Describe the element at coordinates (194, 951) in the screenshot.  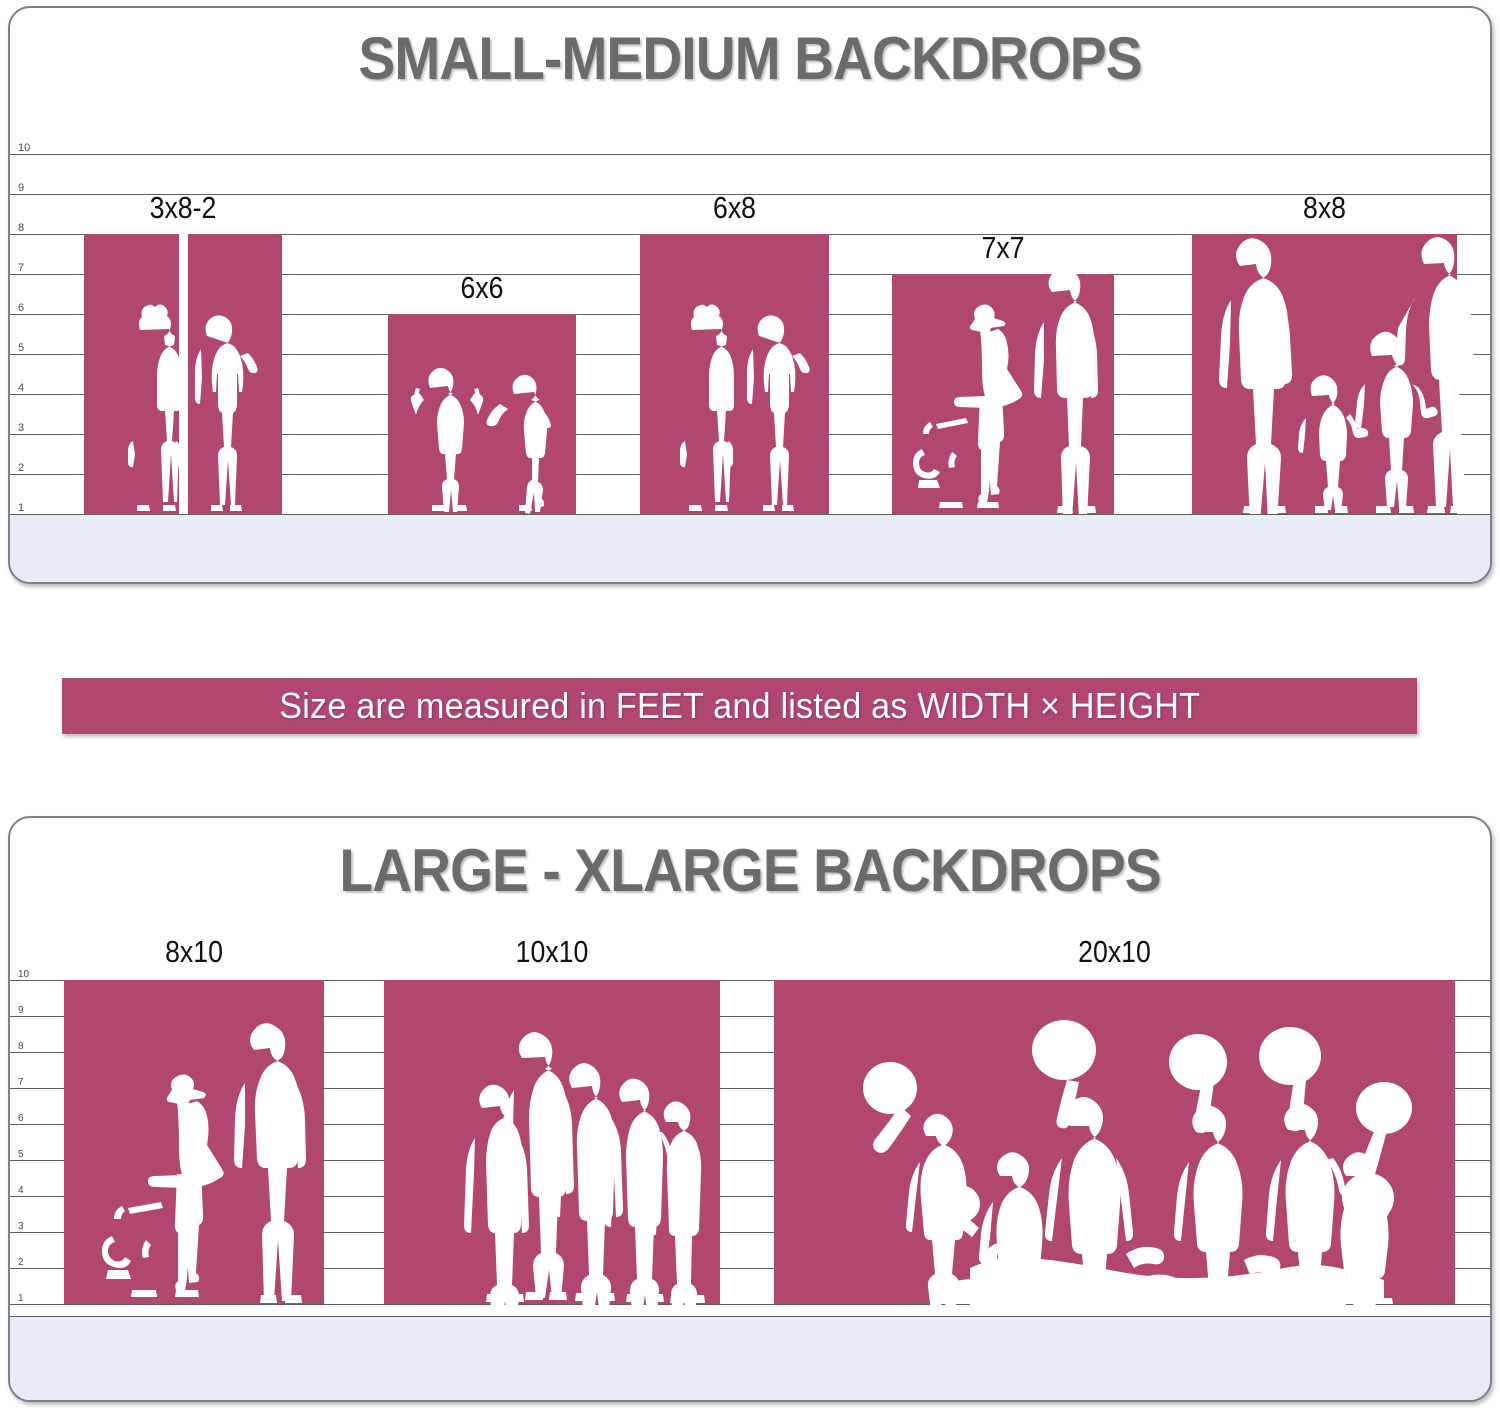
I see `bar-label-8x10: 8x10` at that location.